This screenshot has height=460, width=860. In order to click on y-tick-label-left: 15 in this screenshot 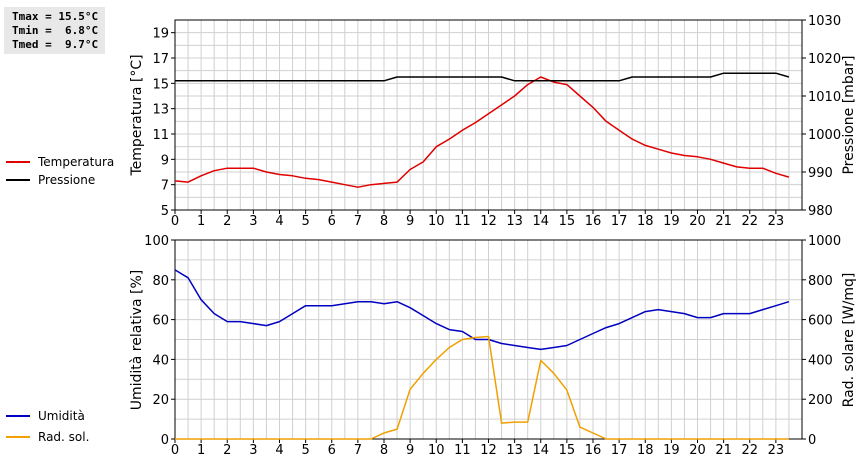, I will do `click(160, 84)`.